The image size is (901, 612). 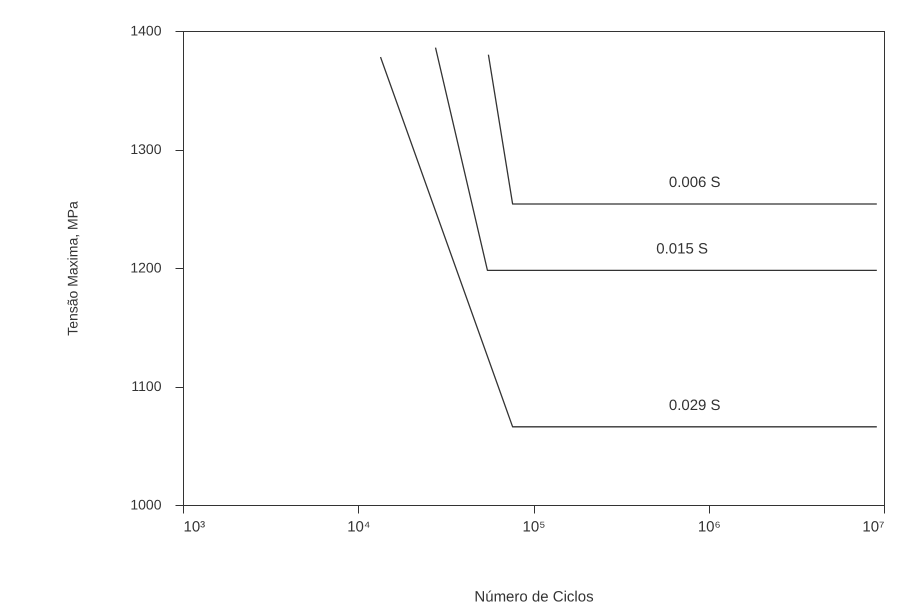 I want to click on y-tick-label: 1000, so click(x=146, y=504).